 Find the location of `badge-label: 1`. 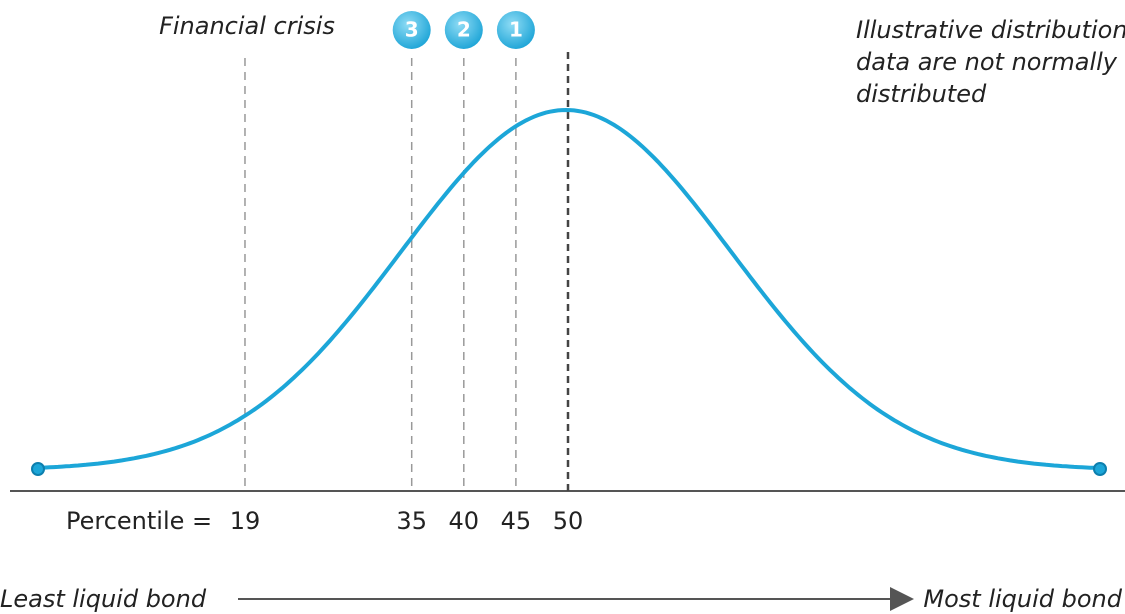

badge-label: 1 is located at coordinates (516, 30).